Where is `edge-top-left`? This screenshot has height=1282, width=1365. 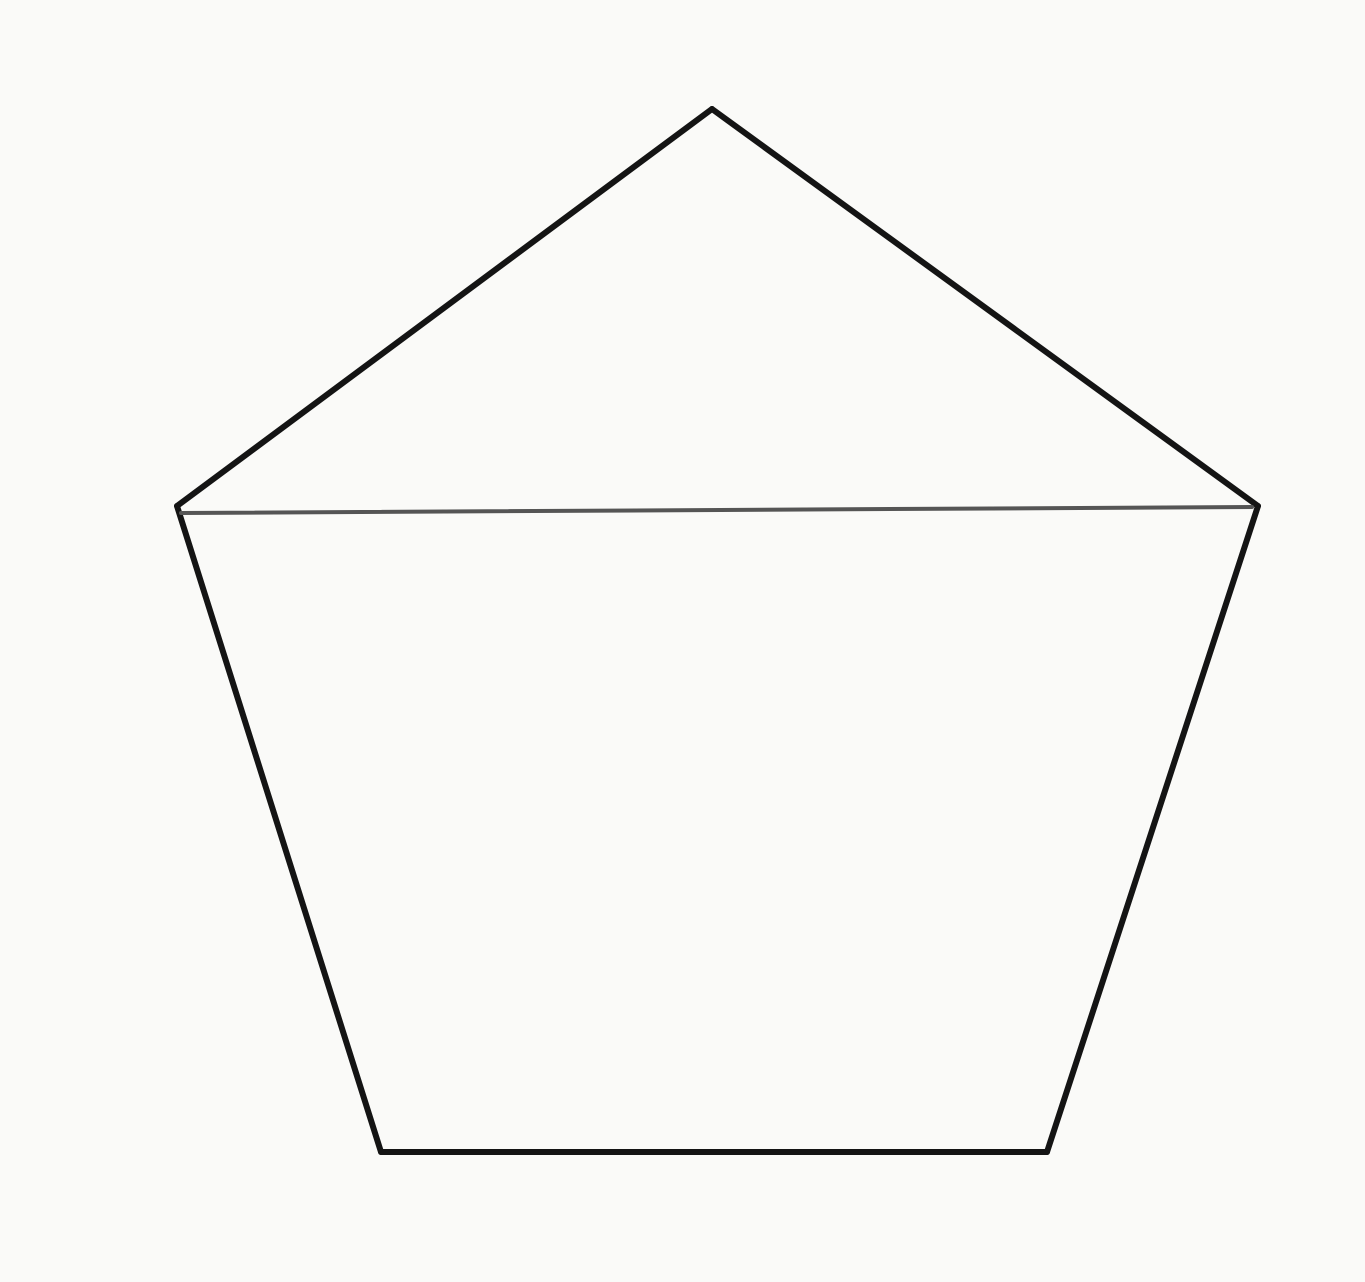
edge-top-left is located at coordinates (444, 307).